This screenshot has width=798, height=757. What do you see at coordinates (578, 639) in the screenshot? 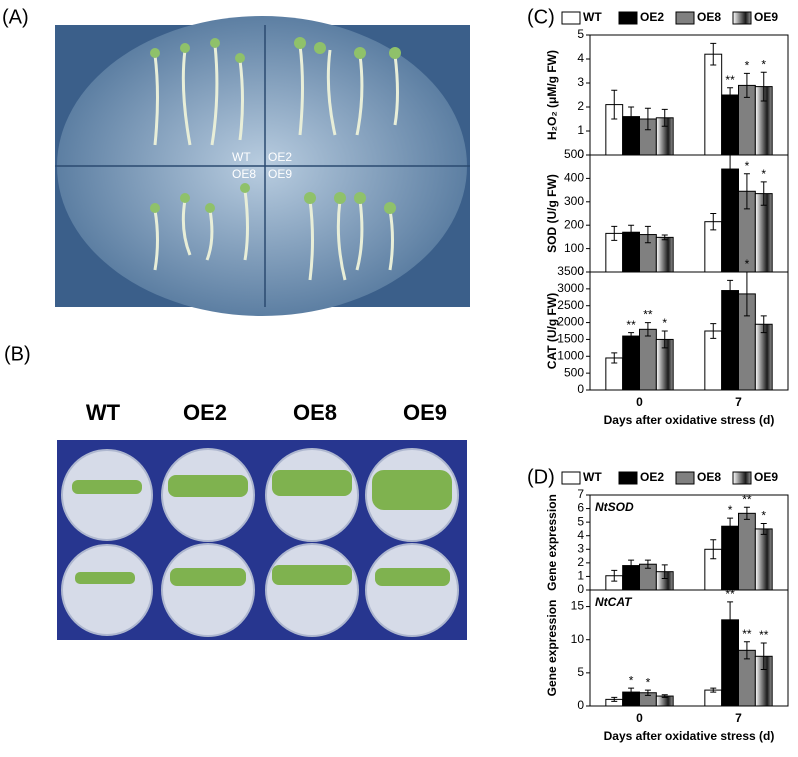
I see `y-tick-label: 10` at bounding box center [578, 639].